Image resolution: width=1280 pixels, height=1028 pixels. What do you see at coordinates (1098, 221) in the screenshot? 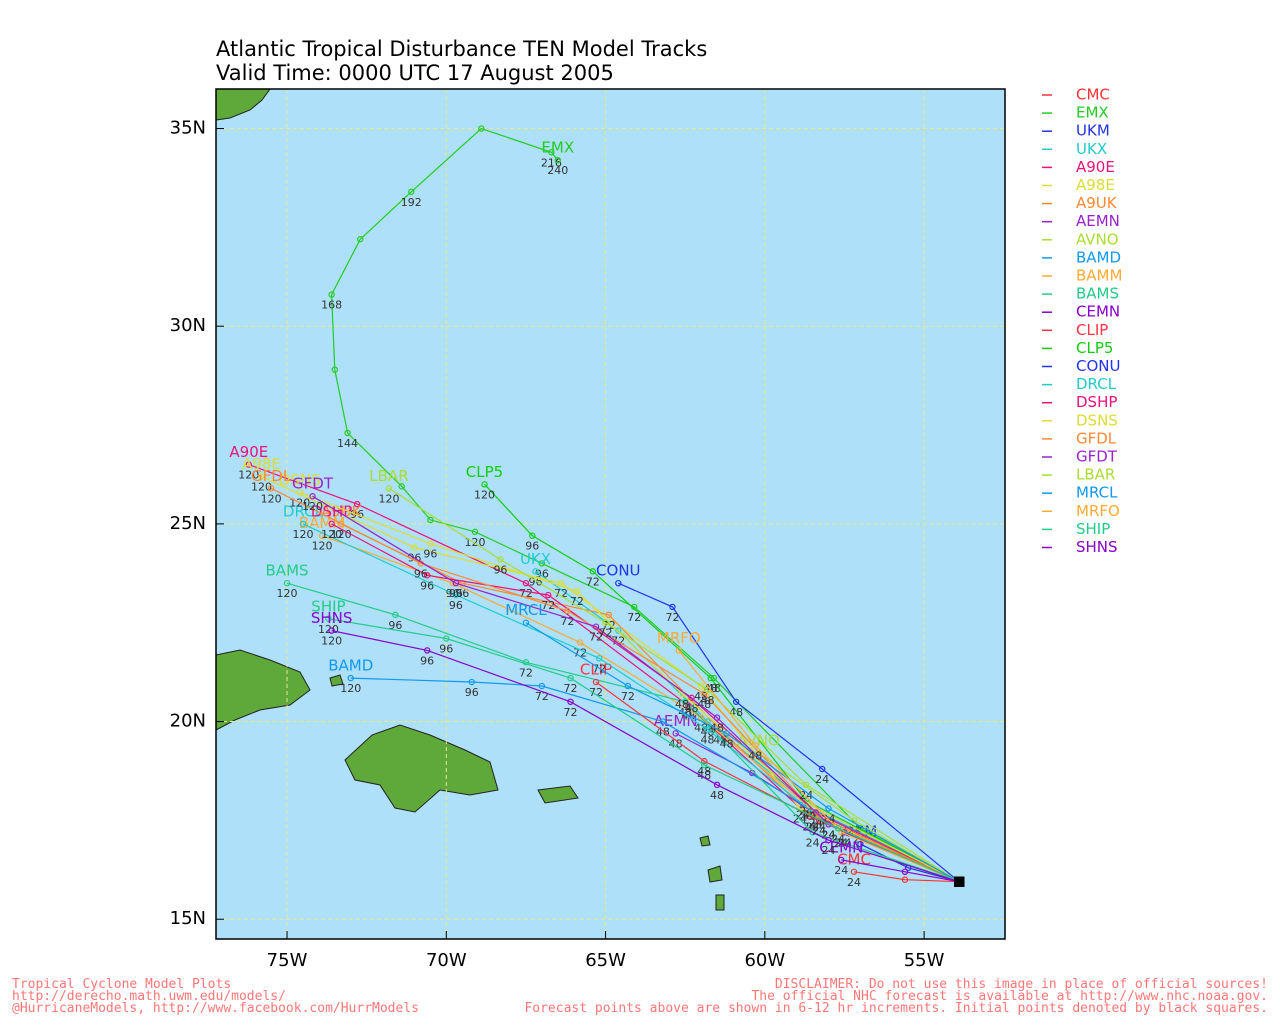
I see `legend-label: AEMN` at bounding box center [1098, 221].